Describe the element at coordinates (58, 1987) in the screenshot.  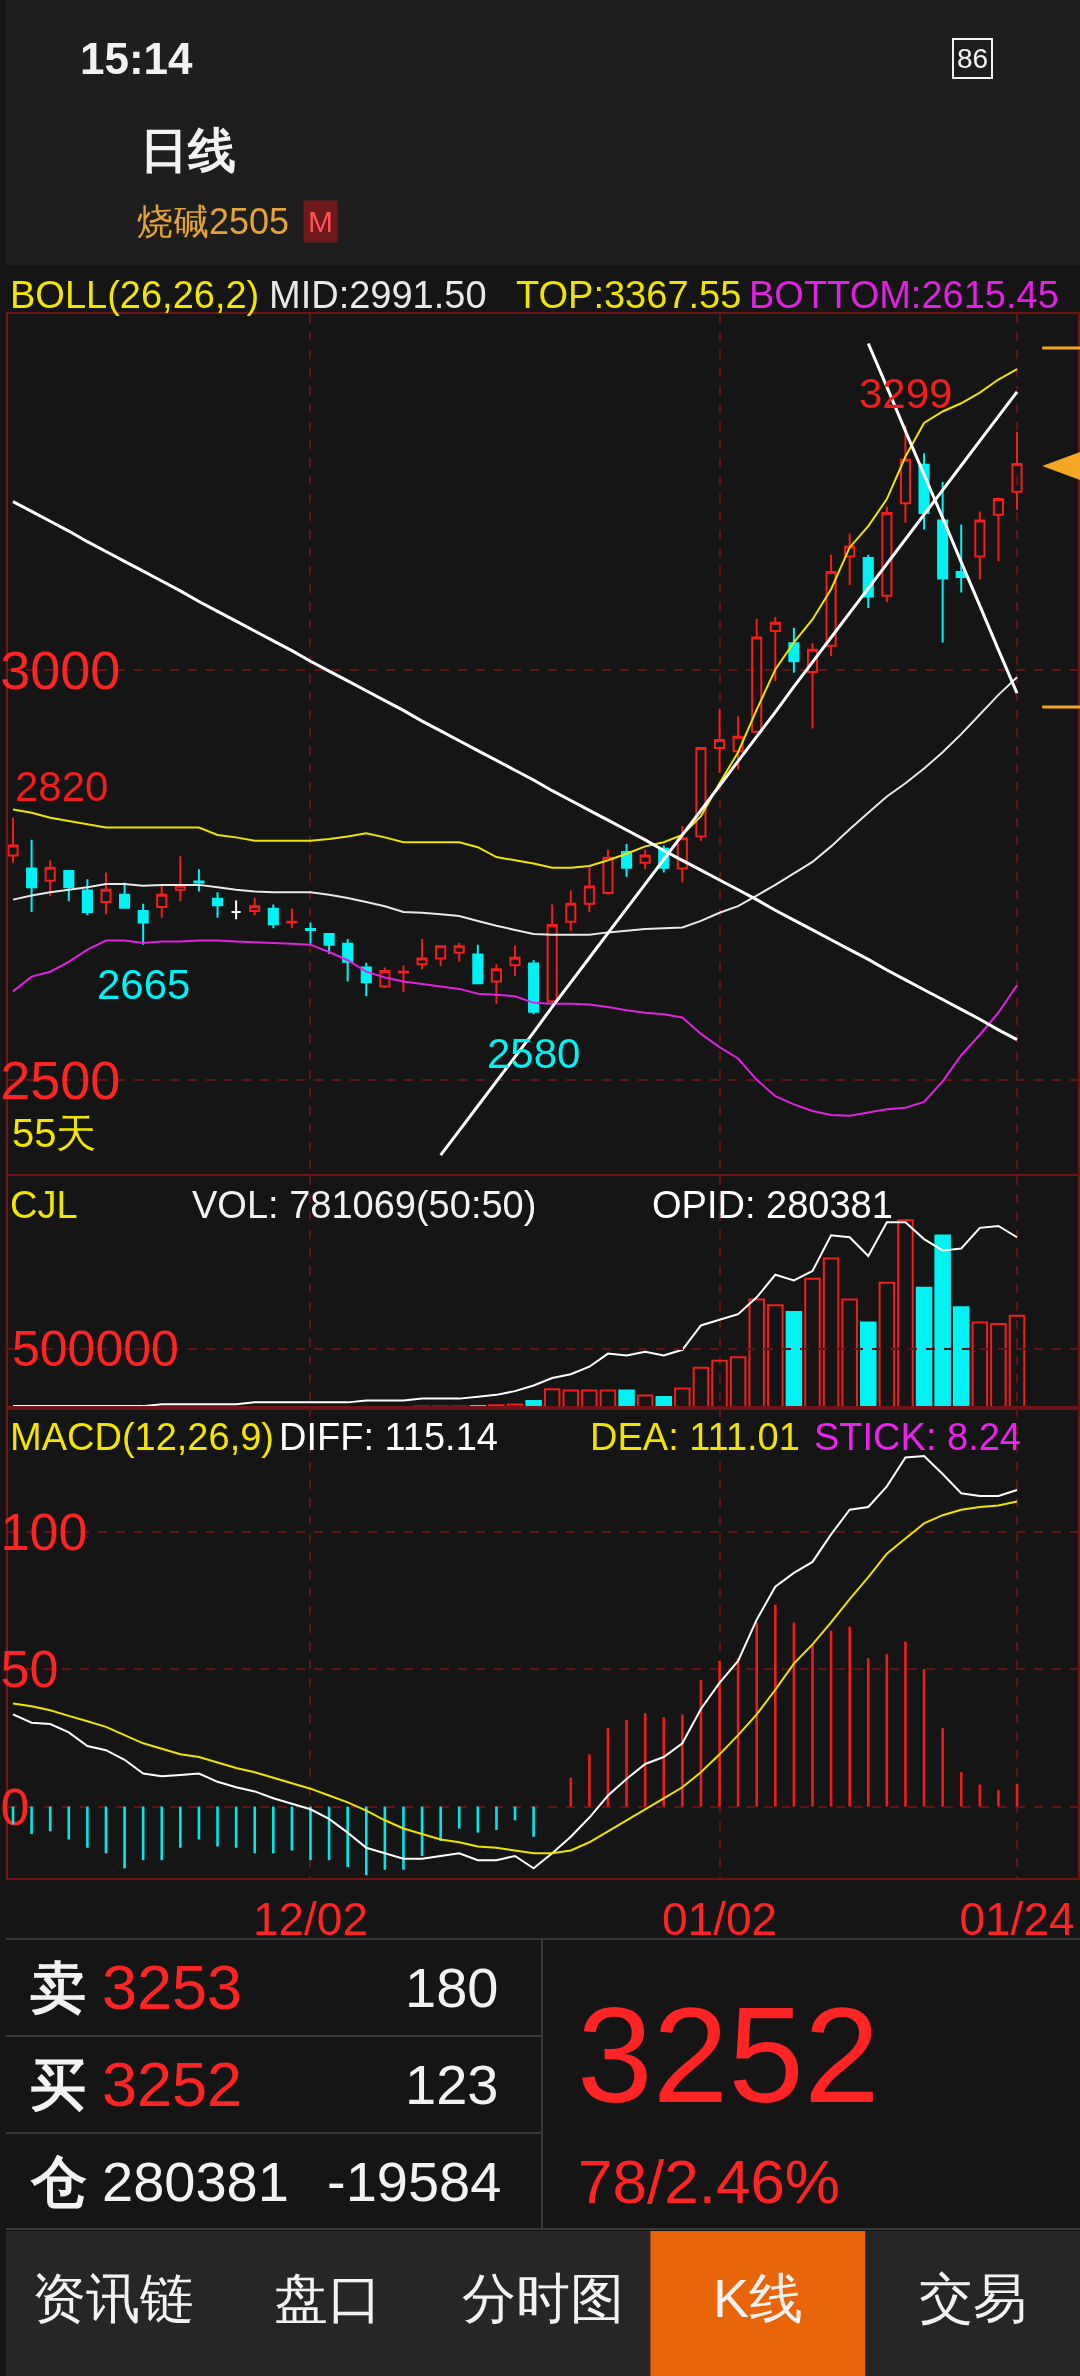
I see `text: 卖` at that location.